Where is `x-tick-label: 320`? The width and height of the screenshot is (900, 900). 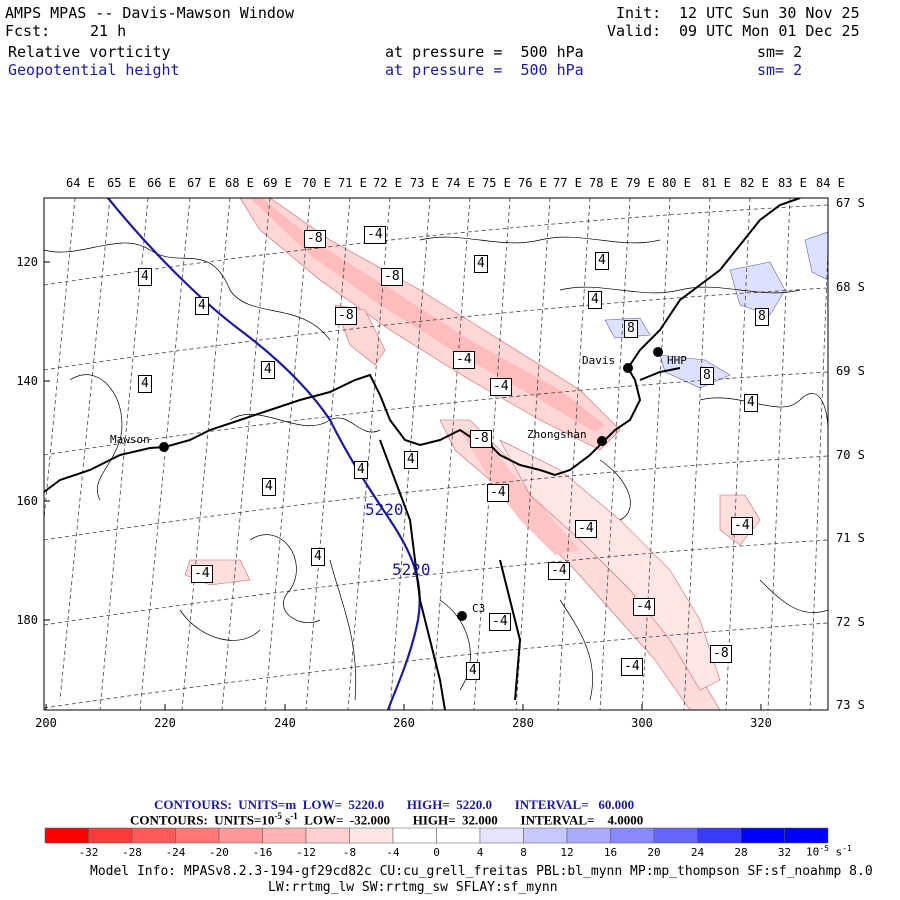 x-tick-label: 320 is located at coordinates (761, 723).